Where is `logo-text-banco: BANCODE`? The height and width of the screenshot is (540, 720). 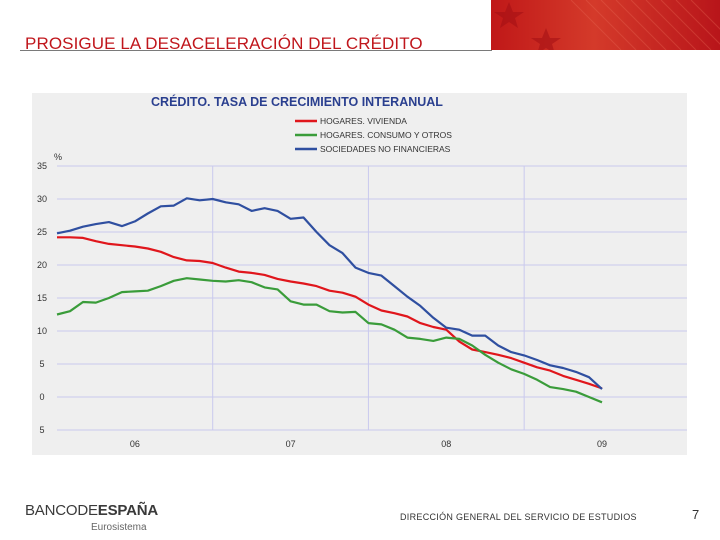 logo-text-banco: BANCODE is located at coordinates (61, 510).